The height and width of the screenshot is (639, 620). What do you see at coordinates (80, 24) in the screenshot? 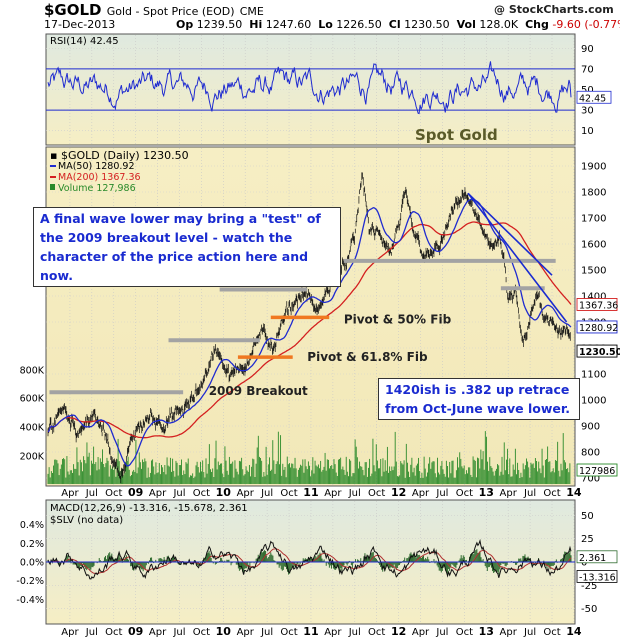
I see `quote-date: 17-Dec-2013` at bounding box center [80, 24].